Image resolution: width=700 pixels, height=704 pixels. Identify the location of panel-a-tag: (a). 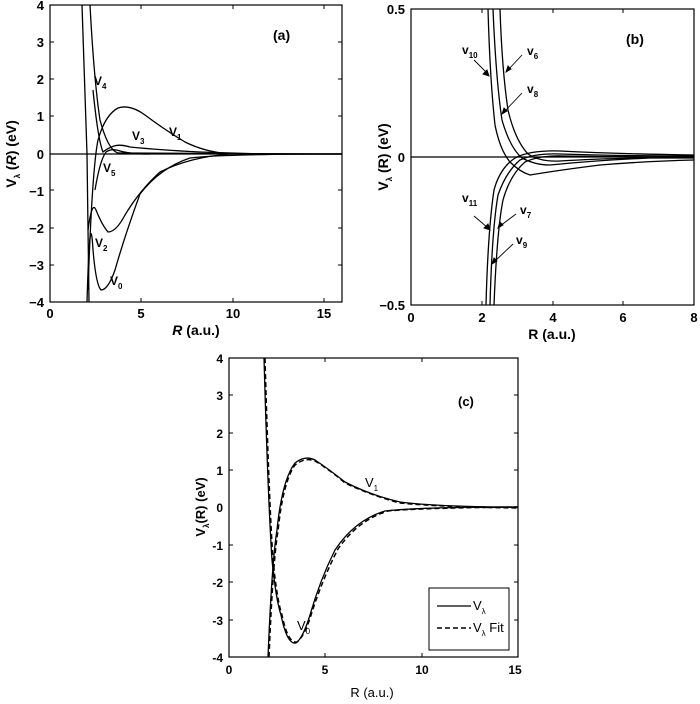
(281, 35).